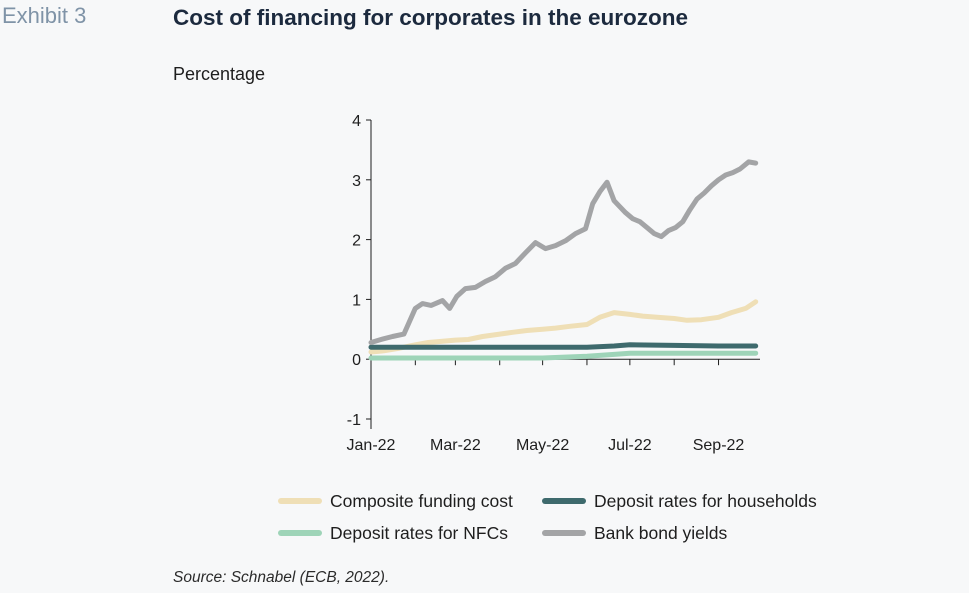 Image resolution: width=969 pixels, height=593 pixels. What do you see at coordinates (563, 327) in the screenshot?
I see `series-line-composite` at bounding box center [563, 327].